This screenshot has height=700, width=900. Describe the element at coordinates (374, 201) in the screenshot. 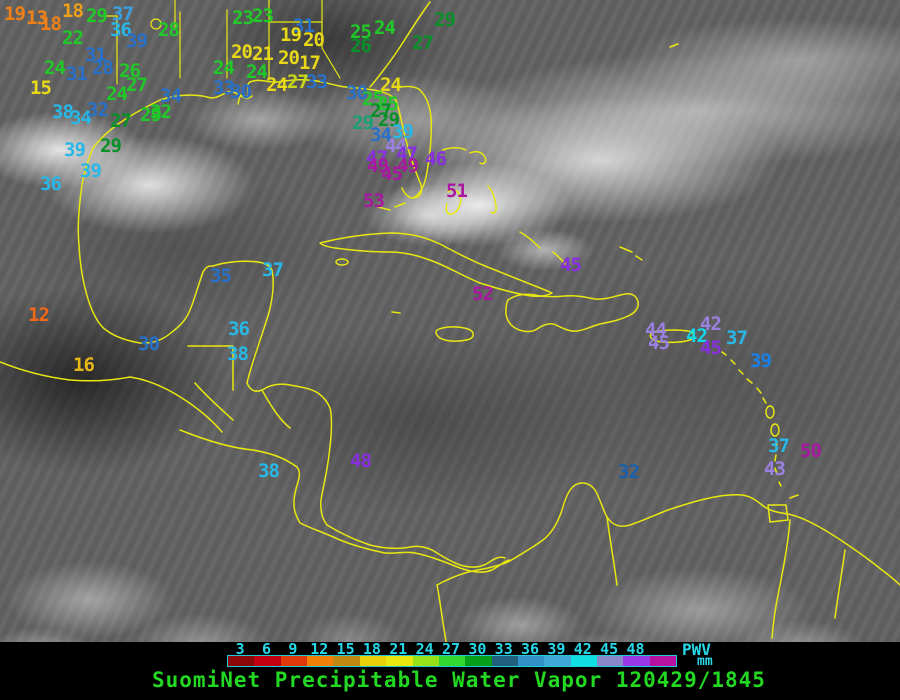

I see `station-value: 53` at that location.